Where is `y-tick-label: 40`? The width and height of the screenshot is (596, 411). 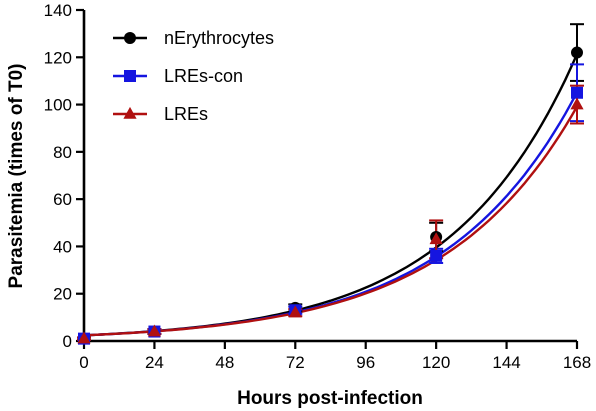 y-tick-label: 40 is located at coordinates (62, 246).